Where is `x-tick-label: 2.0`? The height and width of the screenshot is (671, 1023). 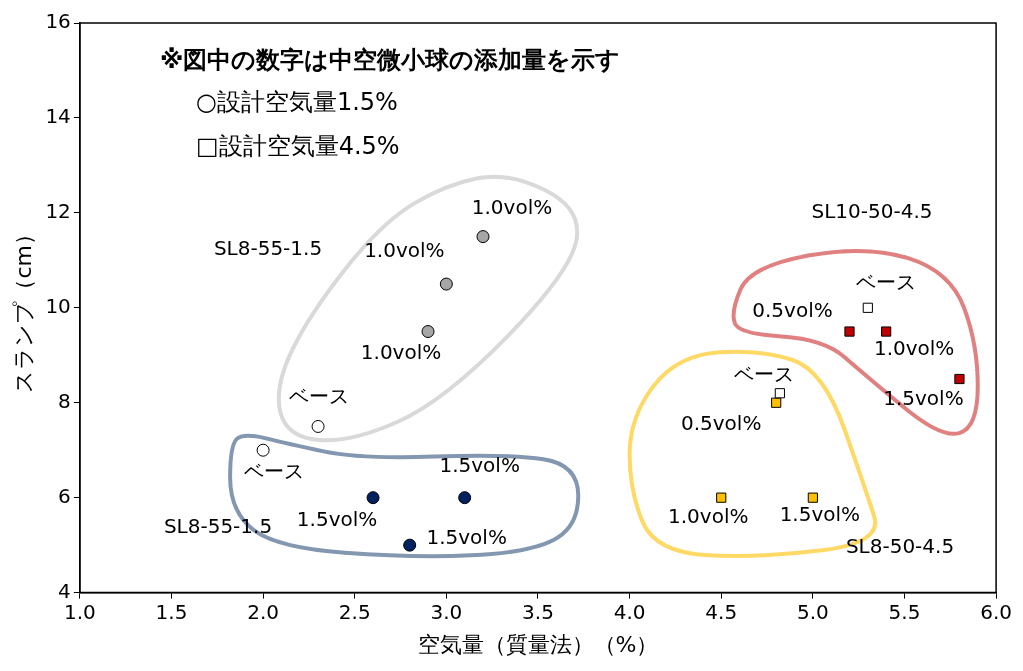
x-tick-label: 2.0 is located at coordinates (263, 611).